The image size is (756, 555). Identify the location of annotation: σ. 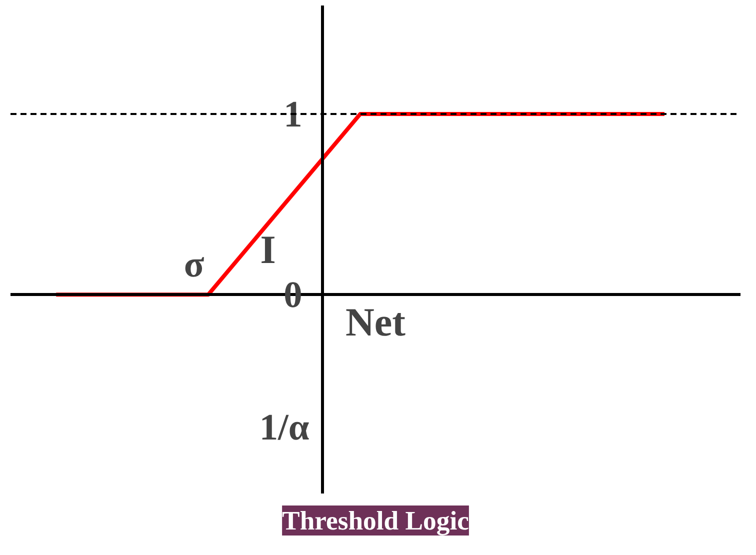
(194, 265).